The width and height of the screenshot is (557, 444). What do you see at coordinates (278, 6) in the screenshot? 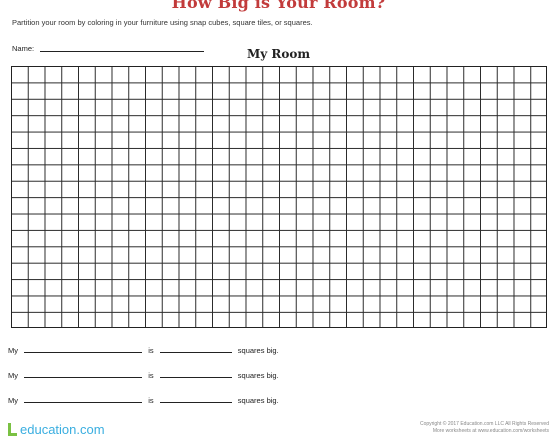
I see `worksheet-title: How Big is Your Room?` at bounding box center [278, 6].